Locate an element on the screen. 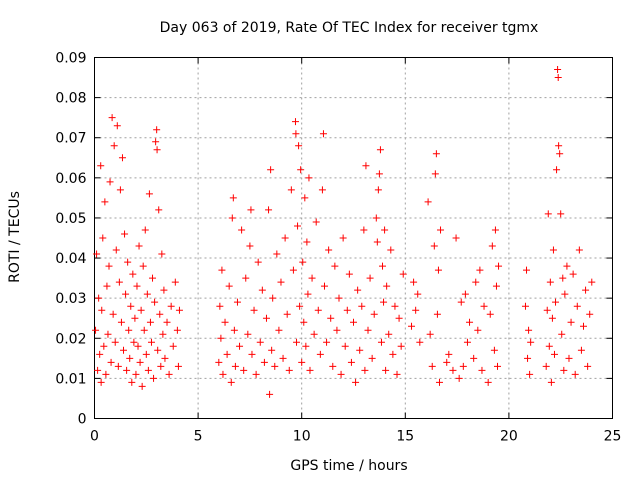  y-tick-label: 0.09 is located at coordinates (70, 59).